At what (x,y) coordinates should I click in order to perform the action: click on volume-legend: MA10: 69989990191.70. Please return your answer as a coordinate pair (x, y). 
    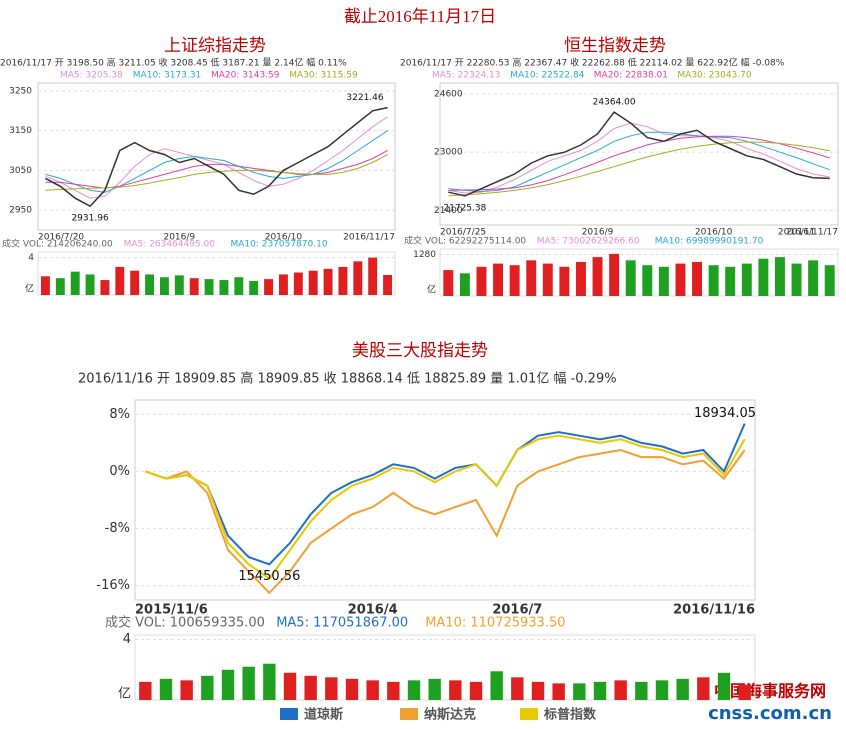
    Looking at the image, I should click on (709, 242).